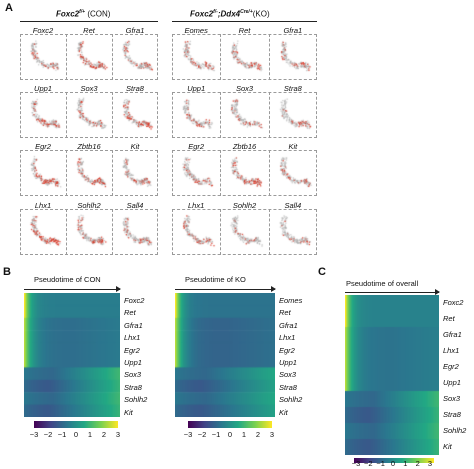  What do you see at coordinates (76, 424) in the screenshot?
I see `colorbar-b1` at bounding box center [76, 424].